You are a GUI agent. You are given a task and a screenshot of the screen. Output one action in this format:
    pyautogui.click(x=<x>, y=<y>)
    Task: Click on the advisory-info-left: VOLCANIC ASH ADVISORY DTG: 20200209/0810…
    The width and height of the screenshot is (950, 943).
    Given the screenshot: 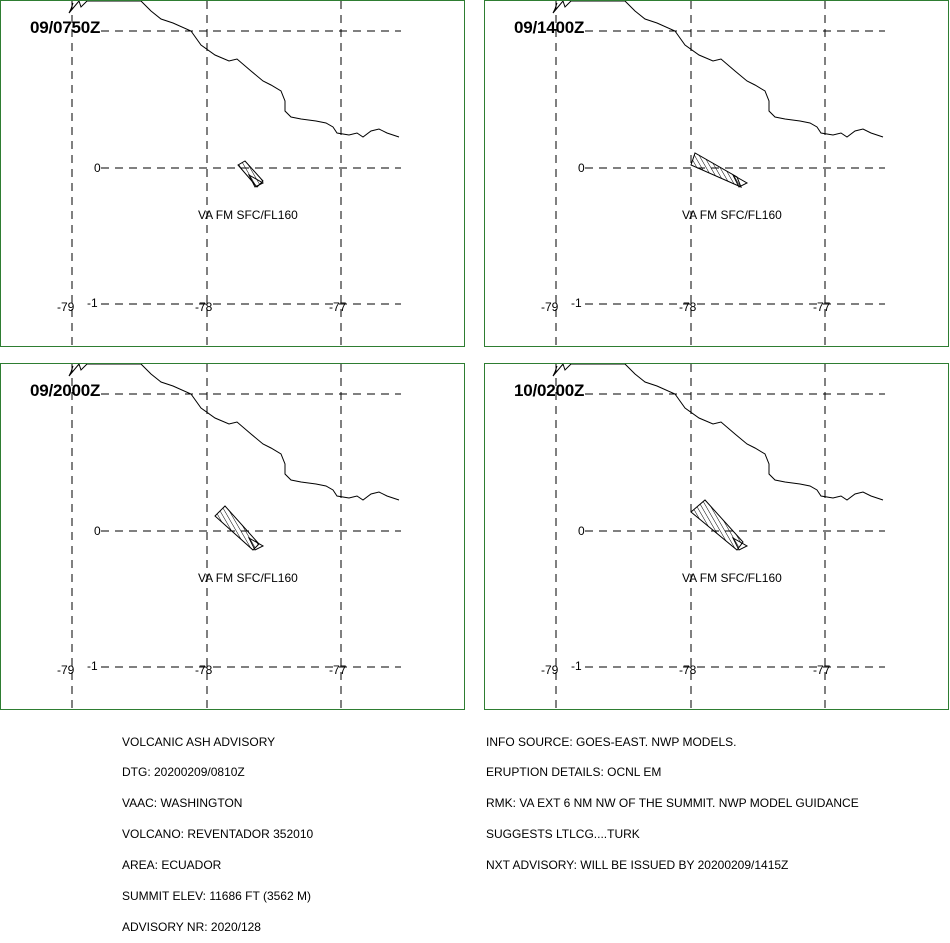 What is the action you would take?
    pyautogui.click(x=217, y=829)
    